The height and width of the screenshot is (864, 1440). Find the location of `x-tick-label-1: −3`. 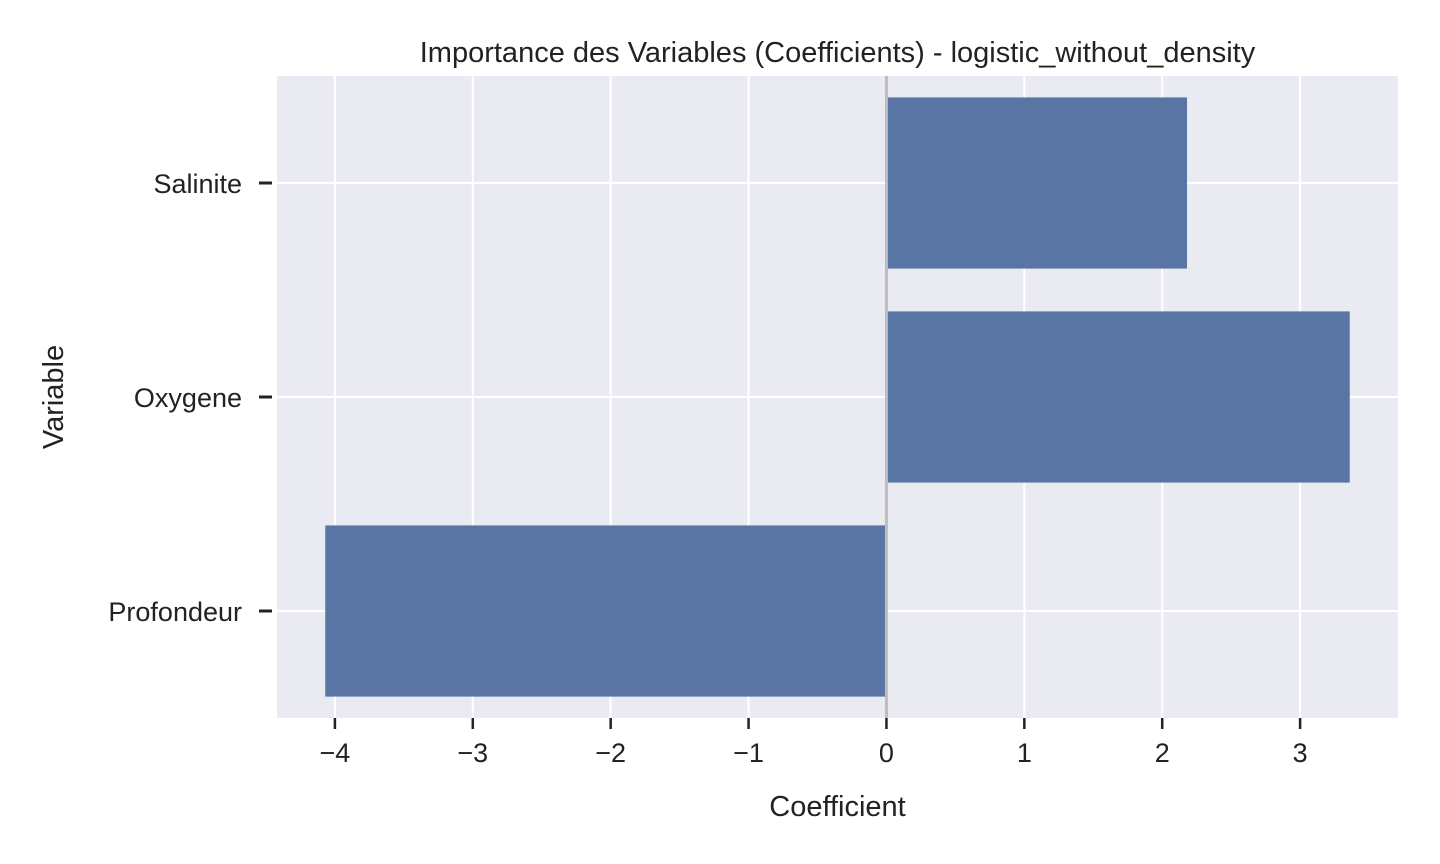

x-tick-label-1: −3 is located at coordinates (472, 753).